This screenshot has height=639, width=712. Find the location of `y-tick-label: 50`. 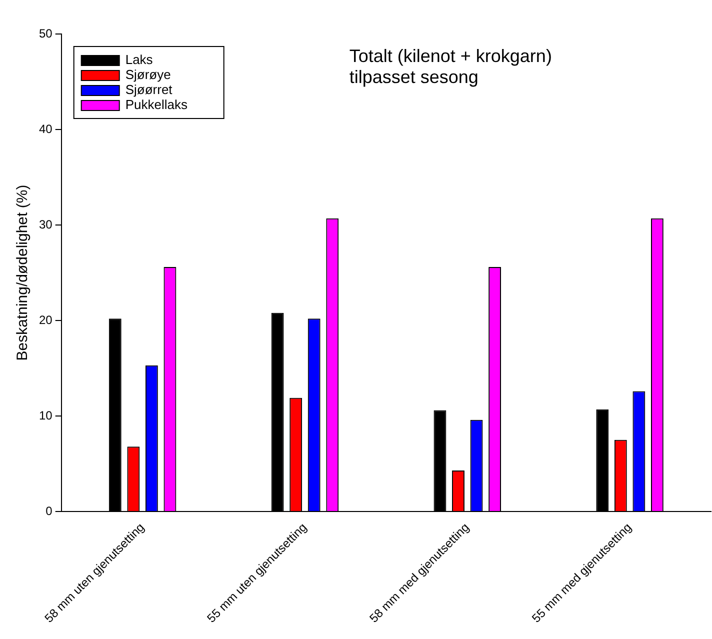

y-tick-label: 50 is located at coordinates (45, 33).